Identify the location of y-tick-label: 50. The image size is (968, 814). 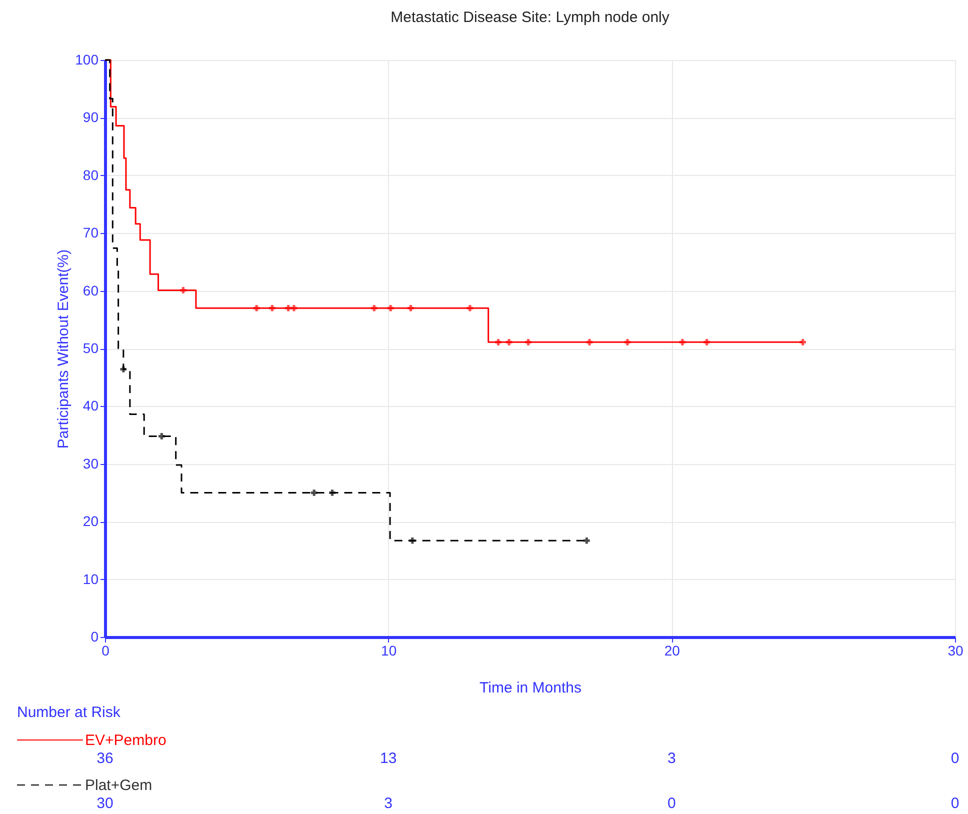
(90, 348).